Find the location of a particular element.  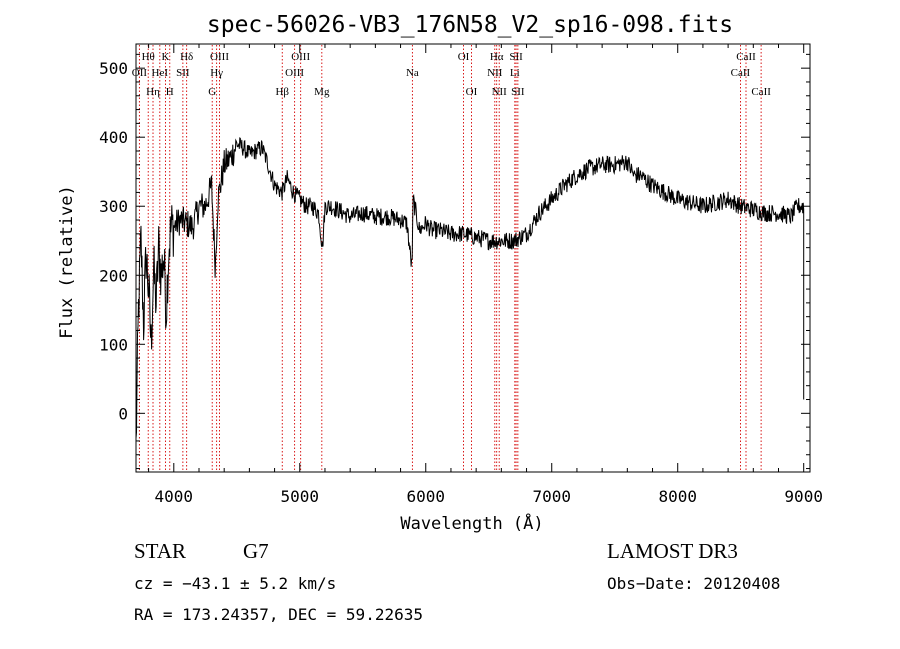

x-tick-label: 7000 is located at coordinates (551, 496).